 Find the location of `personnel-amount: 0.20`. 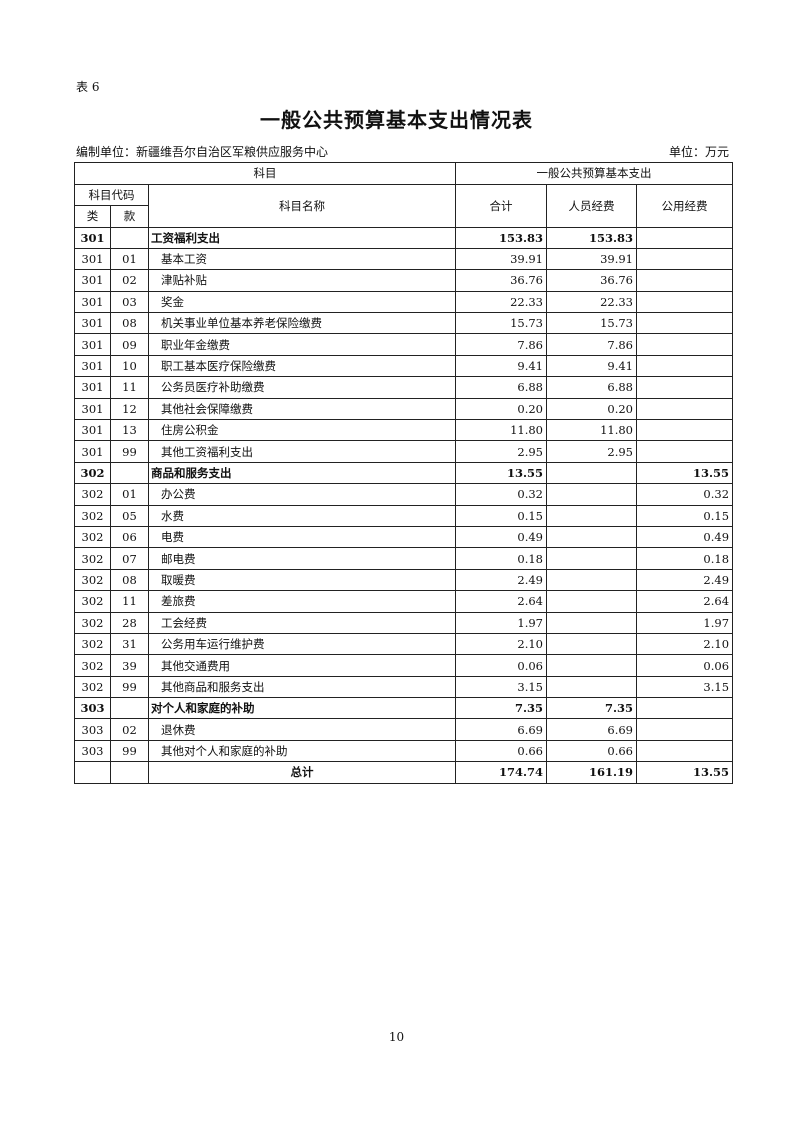

personnel-amount: 0.20 is located at coordinates (591, 409).